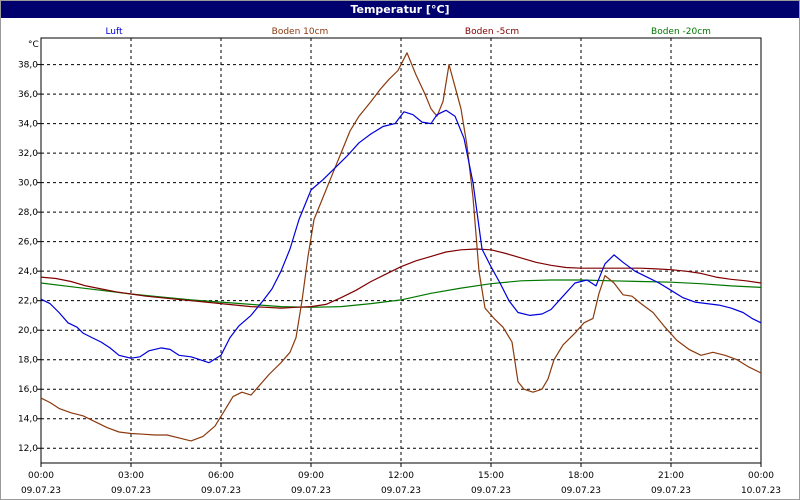 This screenshot has height=500, width=800. What do you see at coordinates (300, 32) in the screenshot?
I see `legend-entry: Boden 10cm` at bounding box center [300, 32].